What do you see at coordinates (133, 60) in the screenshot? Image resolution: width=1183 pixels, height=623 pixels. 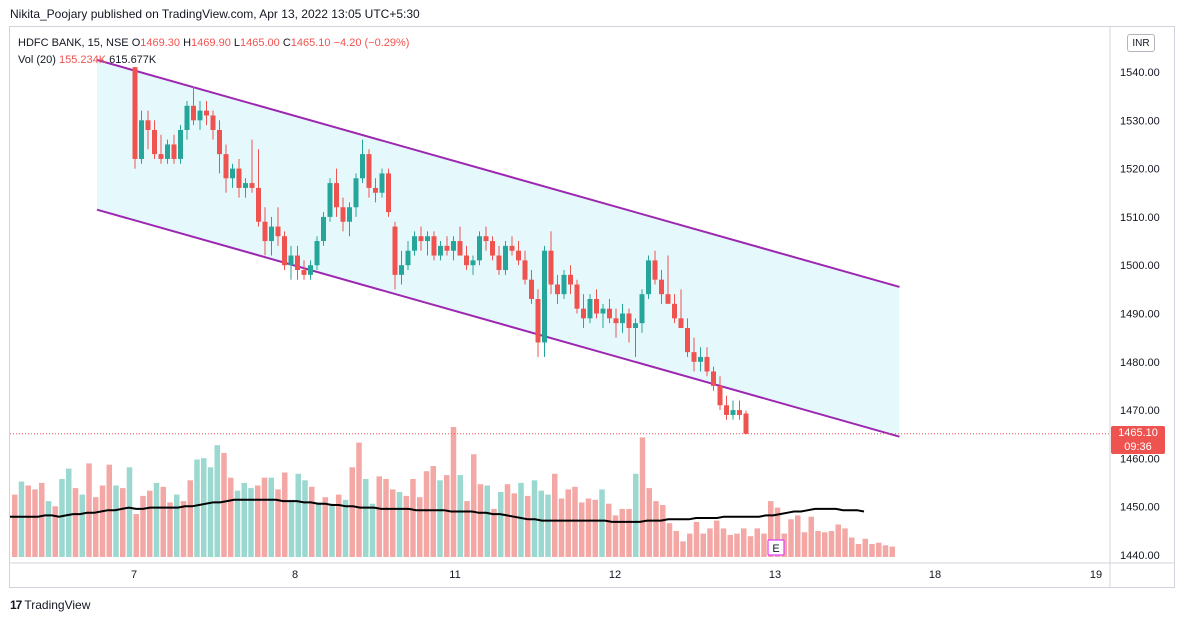 I see `volume-value: 615.677K` at bounding box center [133, 60].